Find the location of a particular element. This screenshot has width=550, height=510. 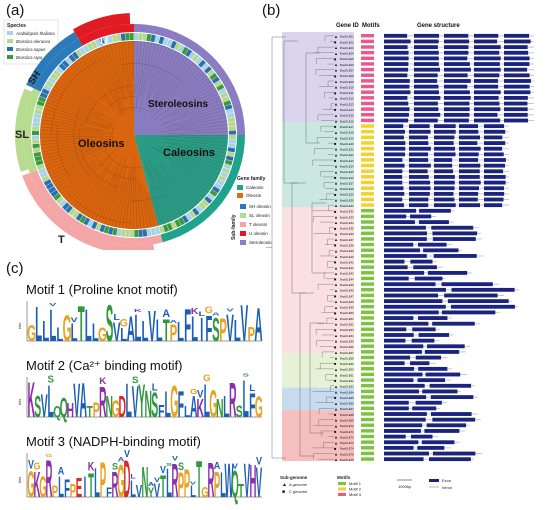

gene-row: ▲ BnaOLE70 is located at coordinates (402, 425).